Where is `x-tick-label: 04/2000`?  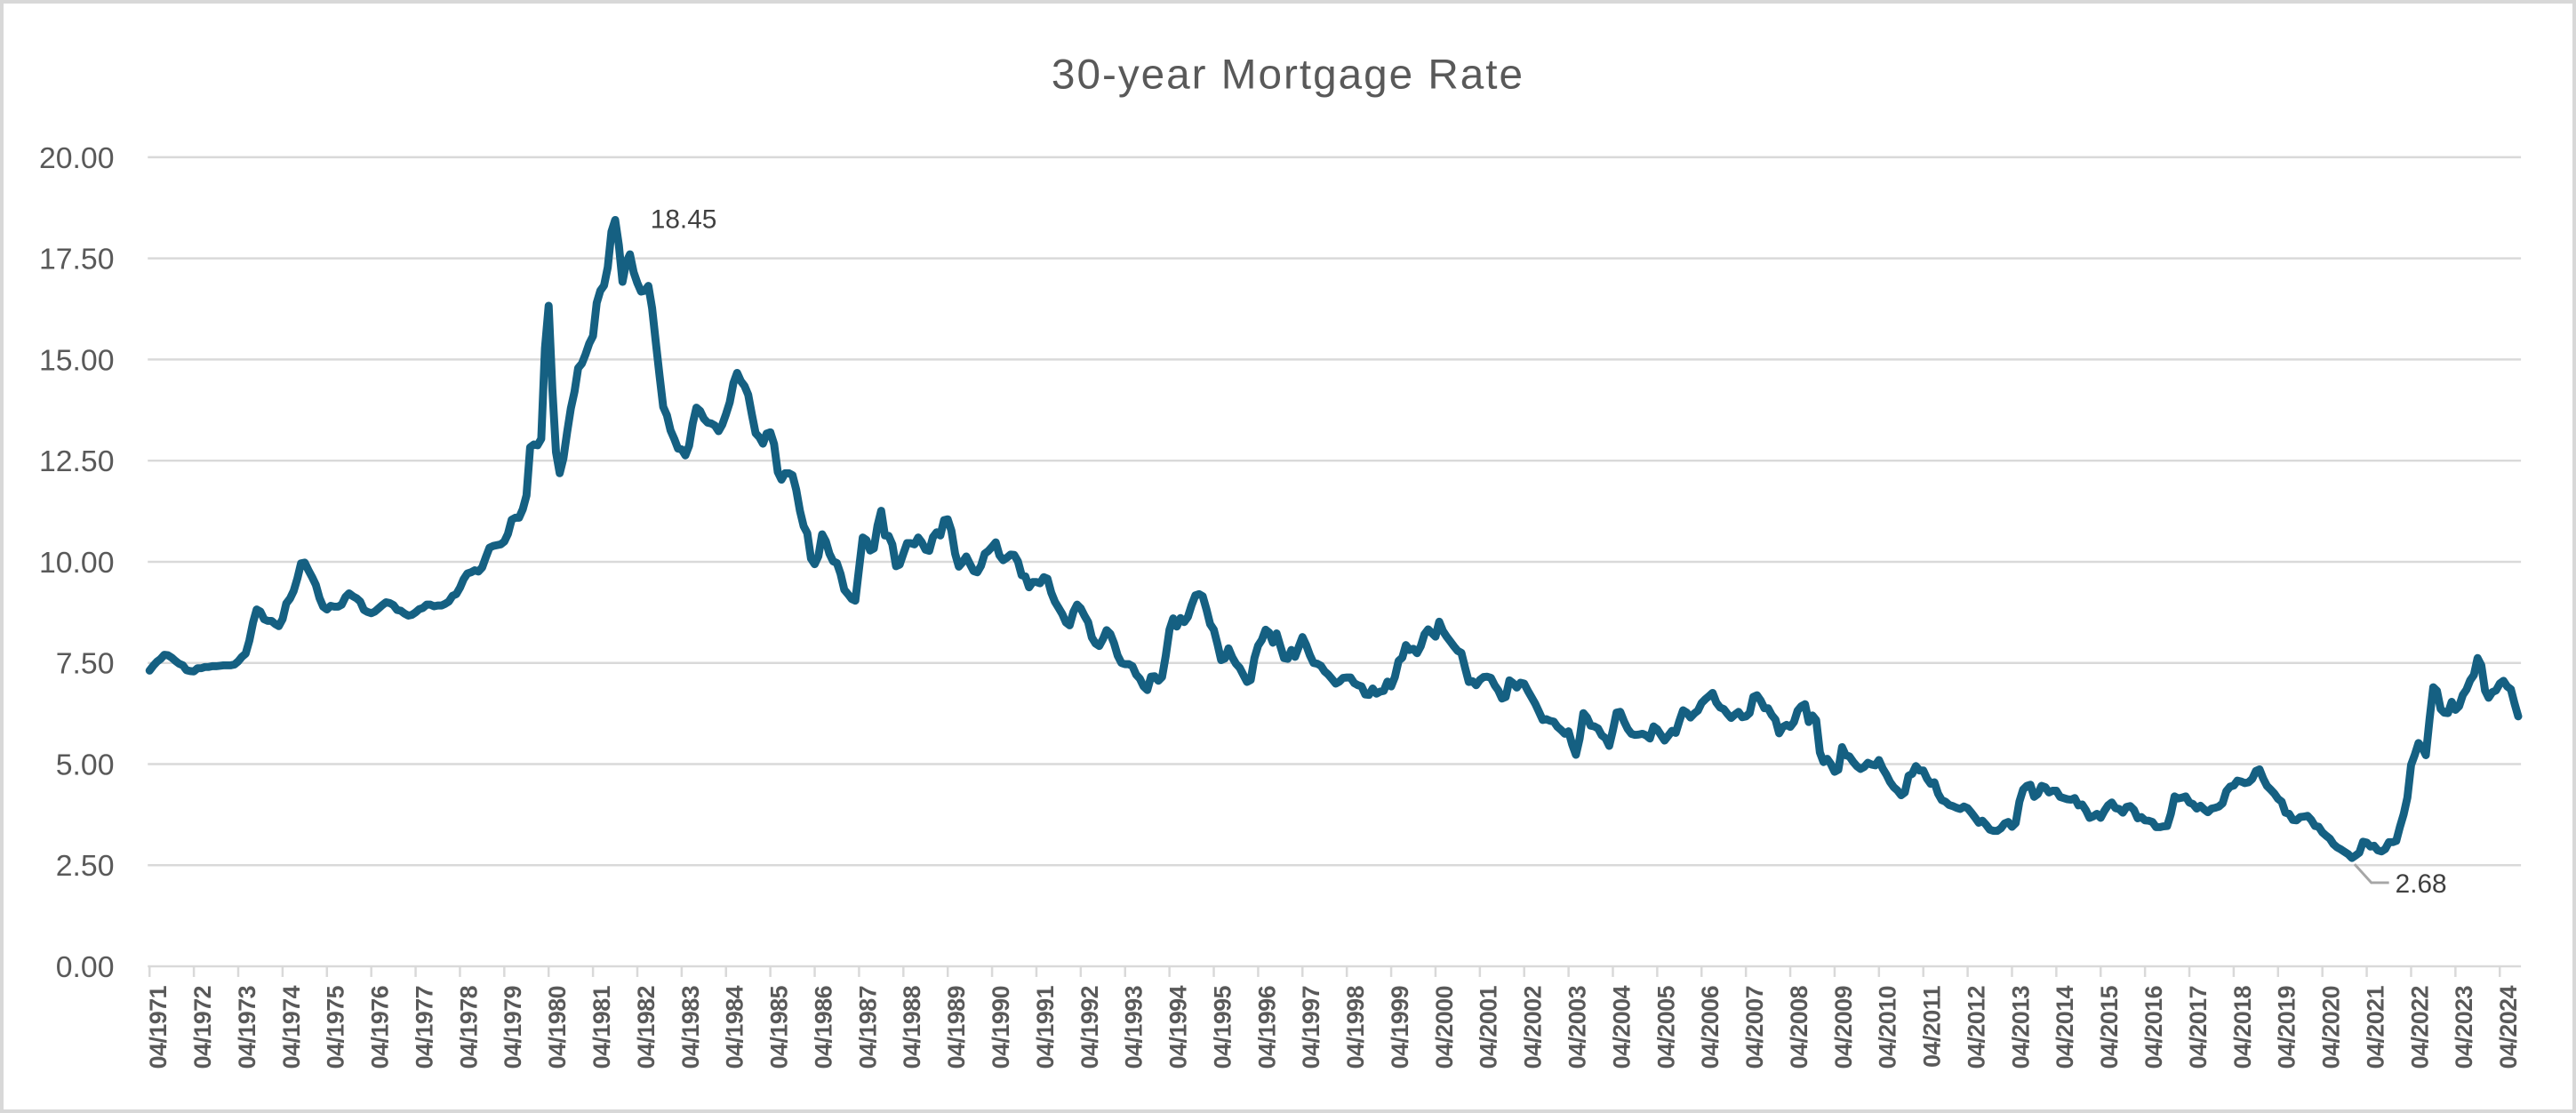
x-tick-label: 04/2000 is located at coordinates (1444, 1027).